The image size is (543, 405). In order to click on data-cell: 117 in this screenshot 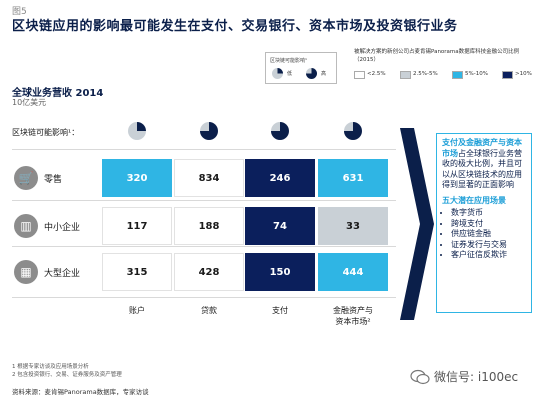, I will do `click(137, 226)`.